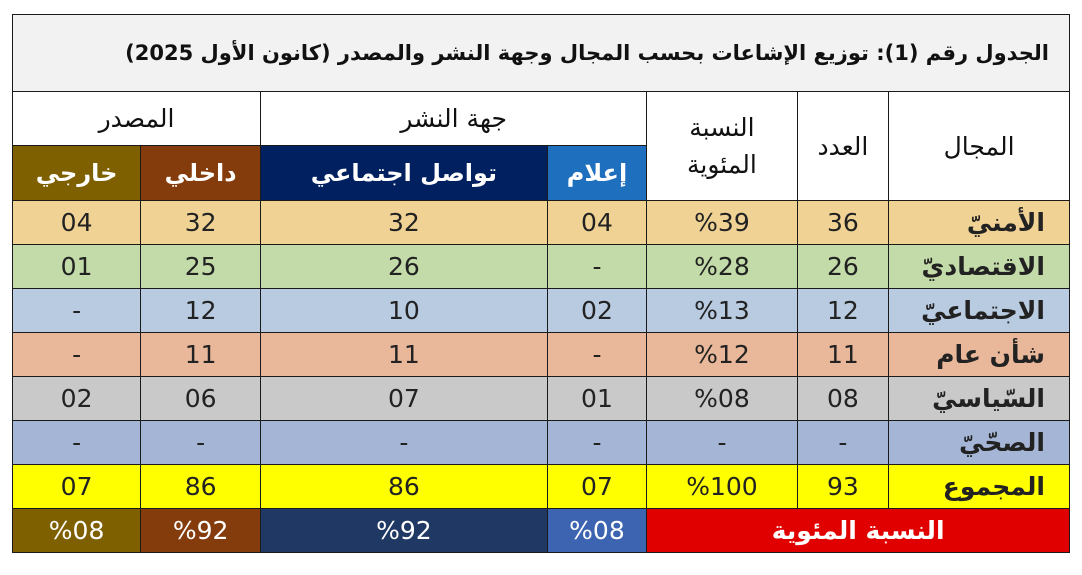 The image size is (1082, 575). I want to click on percent-header: النسبة المئوية, so click(722, 146).